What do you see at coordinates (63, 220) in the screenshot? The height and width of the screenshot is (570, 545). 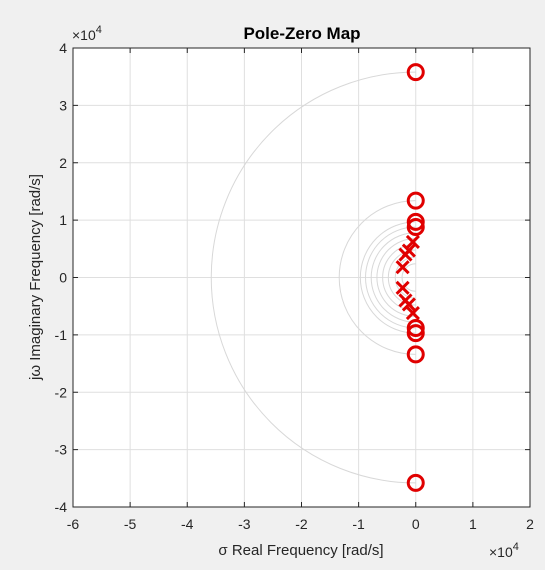 I see `y-tick-label: 1` at bounding box center [63, 220].